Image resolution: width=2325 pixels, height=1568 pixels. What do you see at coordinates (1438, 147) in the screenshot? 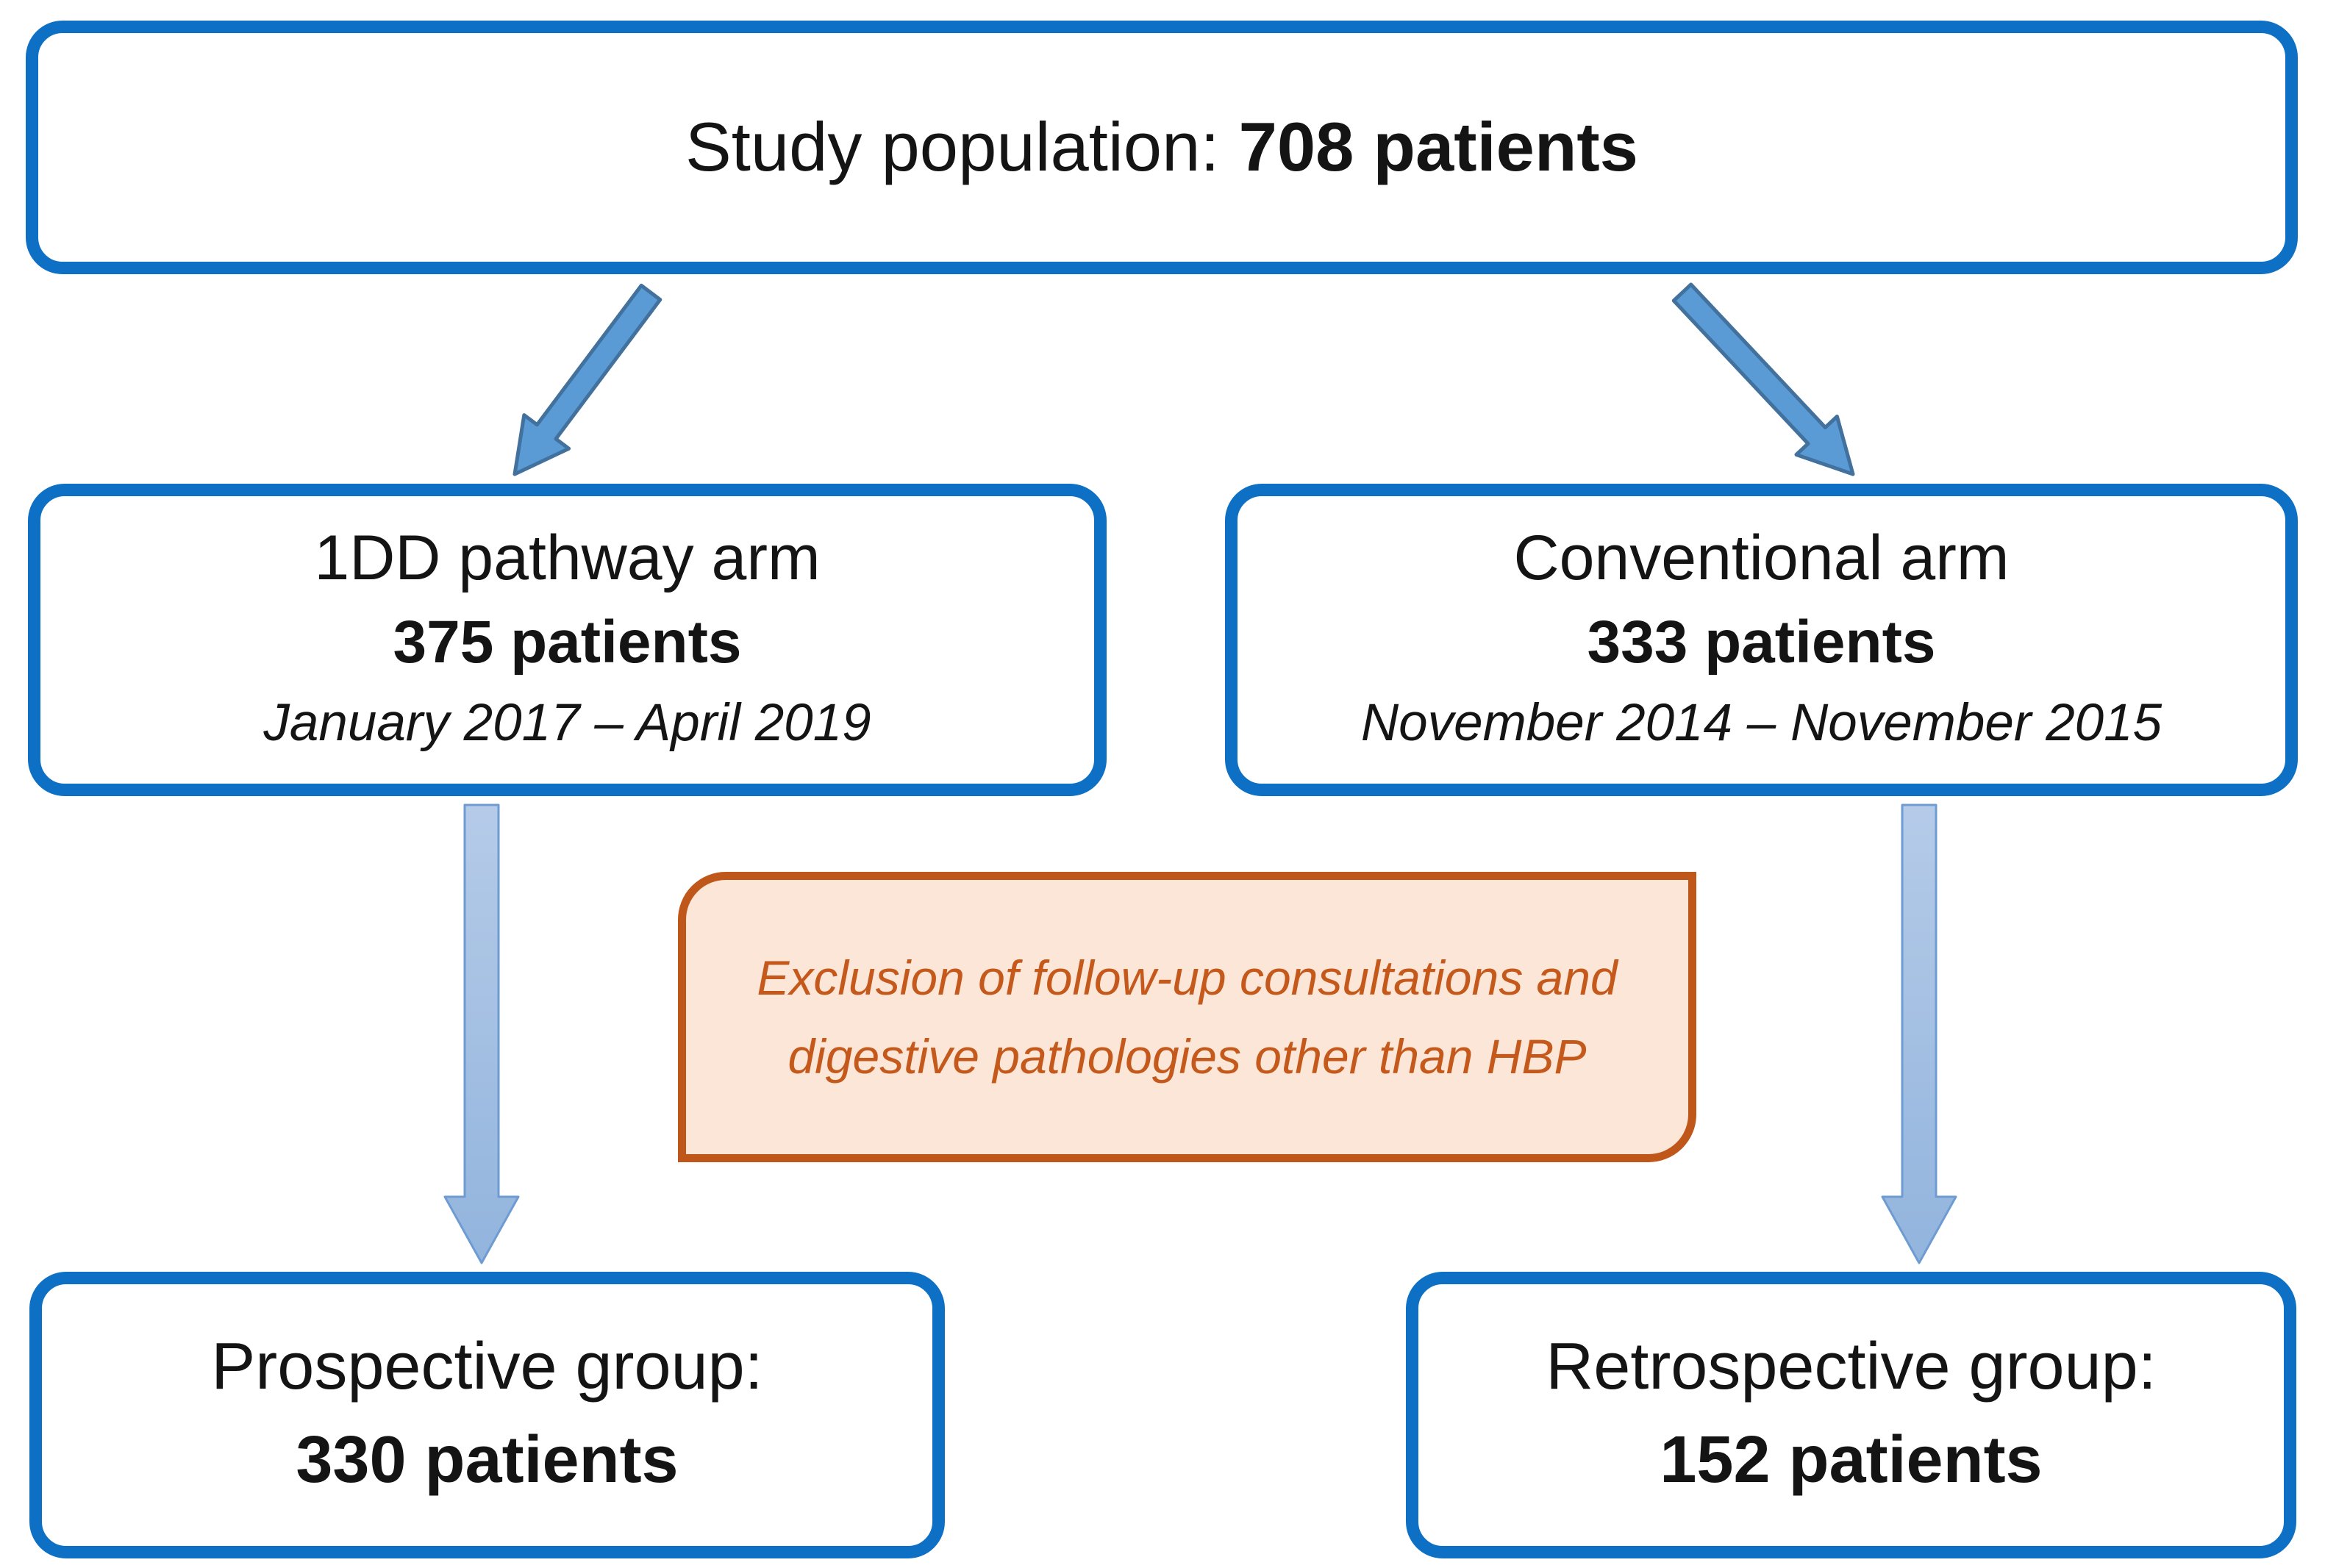
I see `study-population-count: 708 patients` at bounding box center [1438, 147].